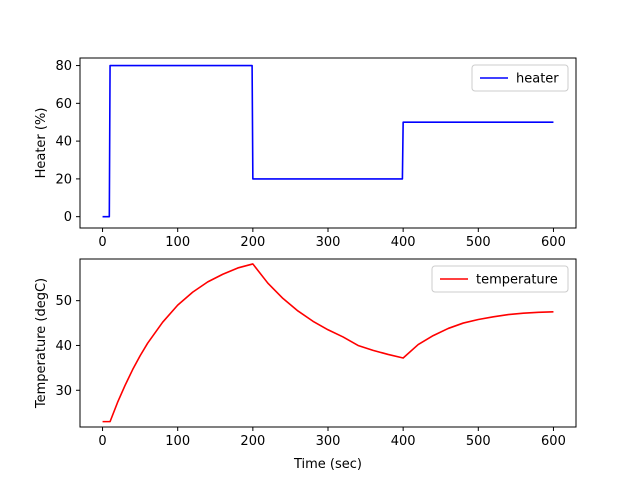 This screenshot has height=480, width=640. I want to click on legend: heater, so click(520, 78).